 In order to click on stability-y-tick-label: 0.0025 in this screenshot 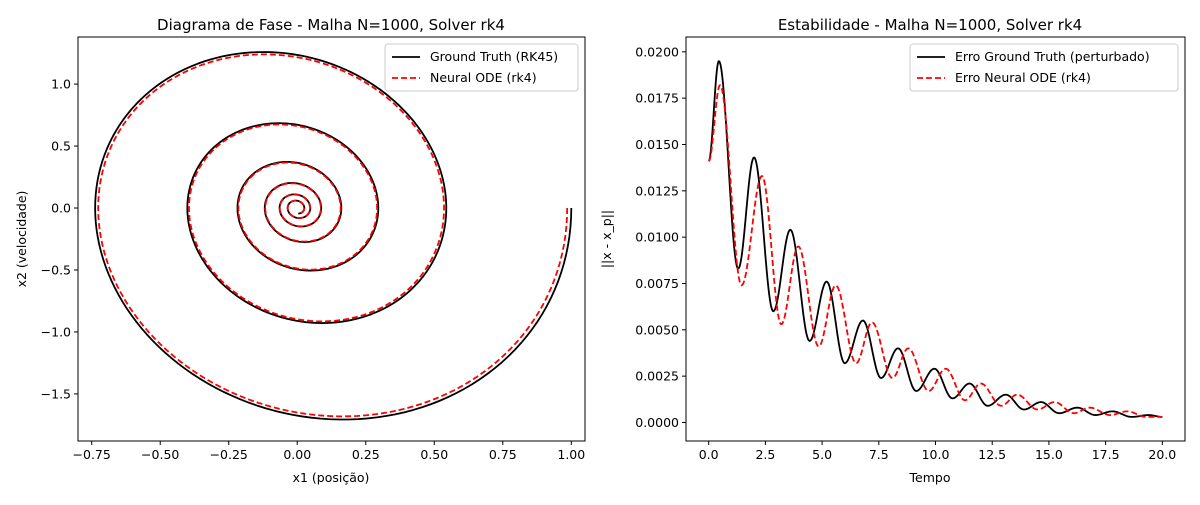, I will do `click(657, 376)`.